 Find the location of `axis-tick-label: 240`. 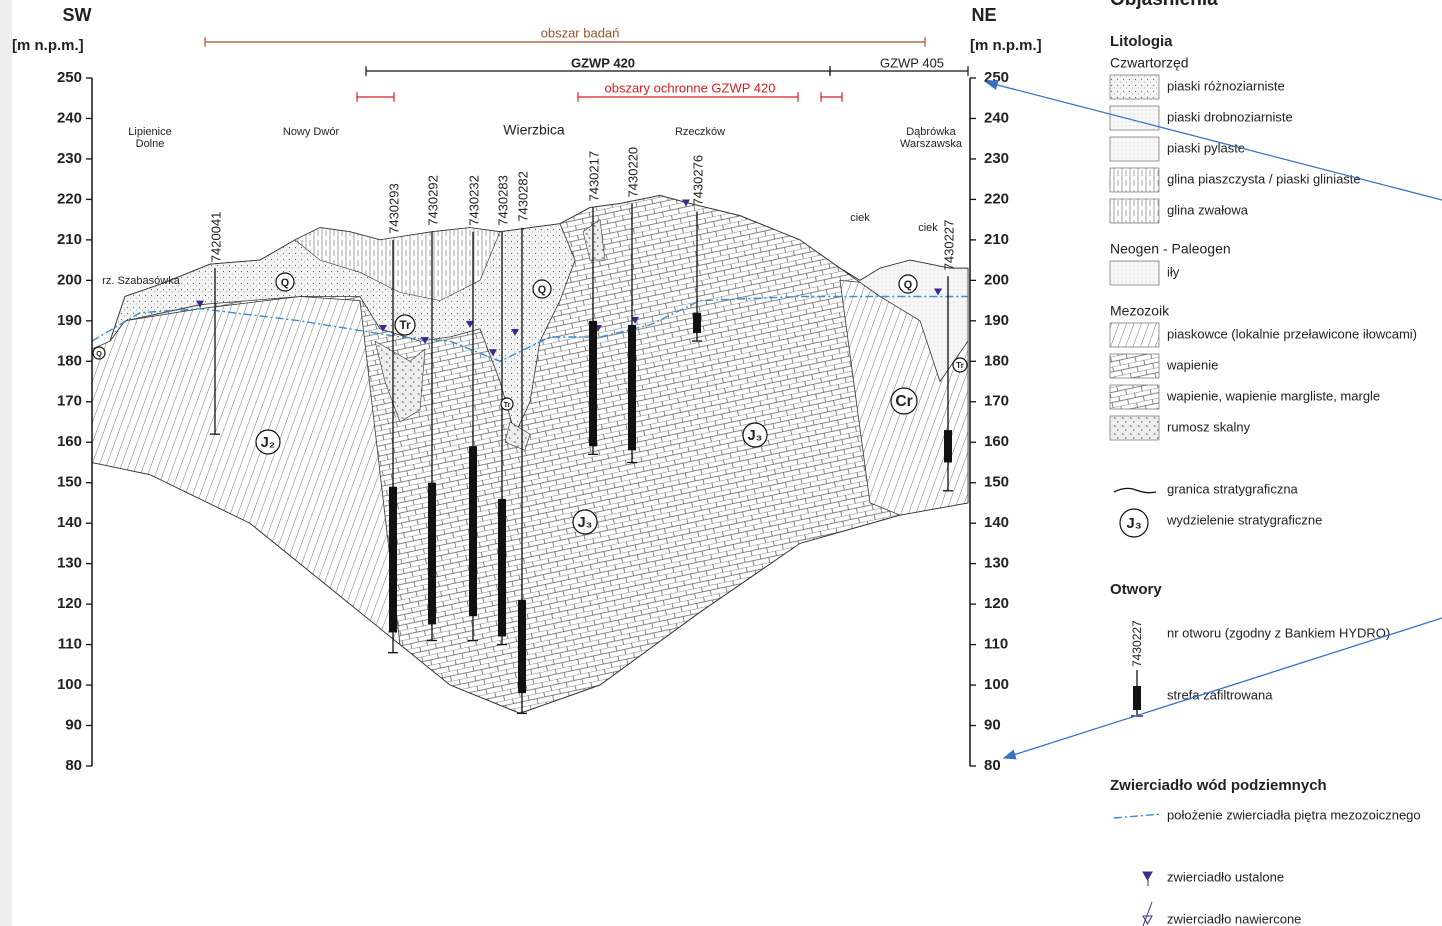

axis-tick-label: 240 is located at coordinates (996, 117).